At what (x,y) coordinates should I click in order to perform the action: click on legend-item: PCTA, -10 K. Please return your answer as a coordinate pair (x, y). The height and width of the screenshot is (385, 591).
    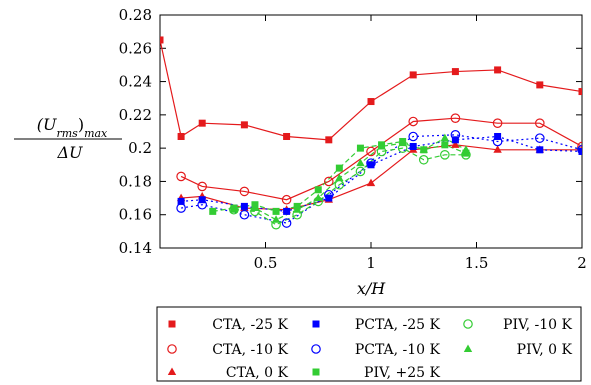
    Looking at the image, I should click on (376, 350).